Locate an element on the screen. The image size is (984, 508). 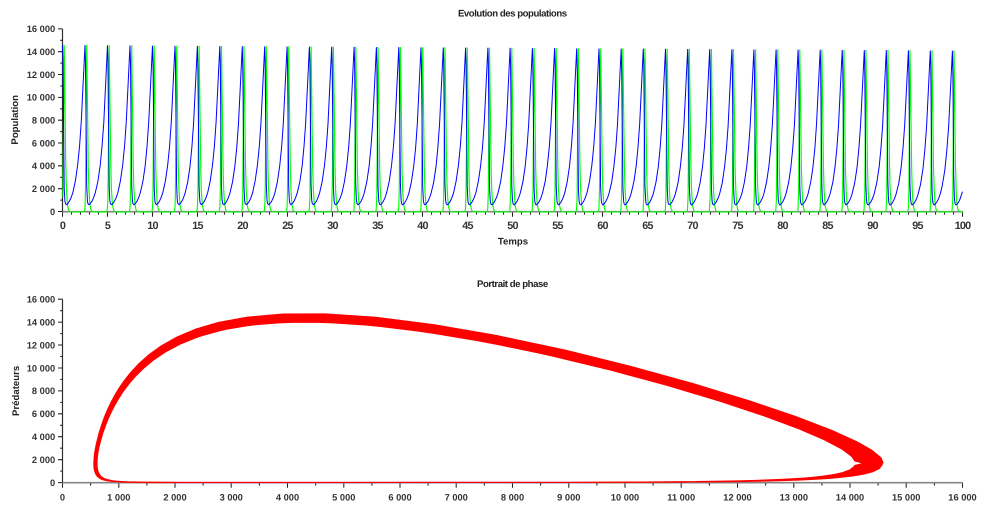
svg-text: 3 000 is located at coordinates (231, 497).